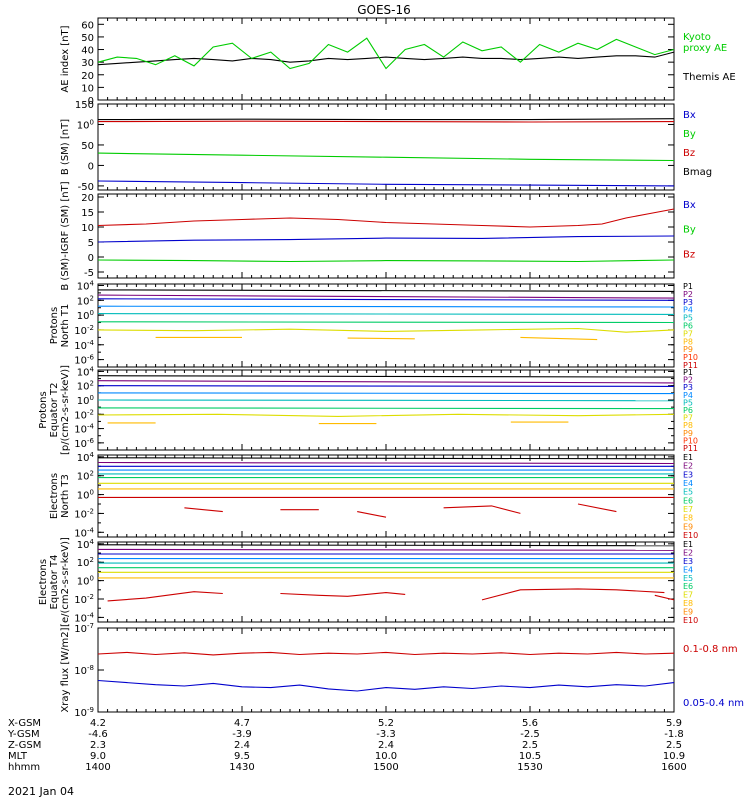  I want to click on footer-value: 1530, so click(529, 767).